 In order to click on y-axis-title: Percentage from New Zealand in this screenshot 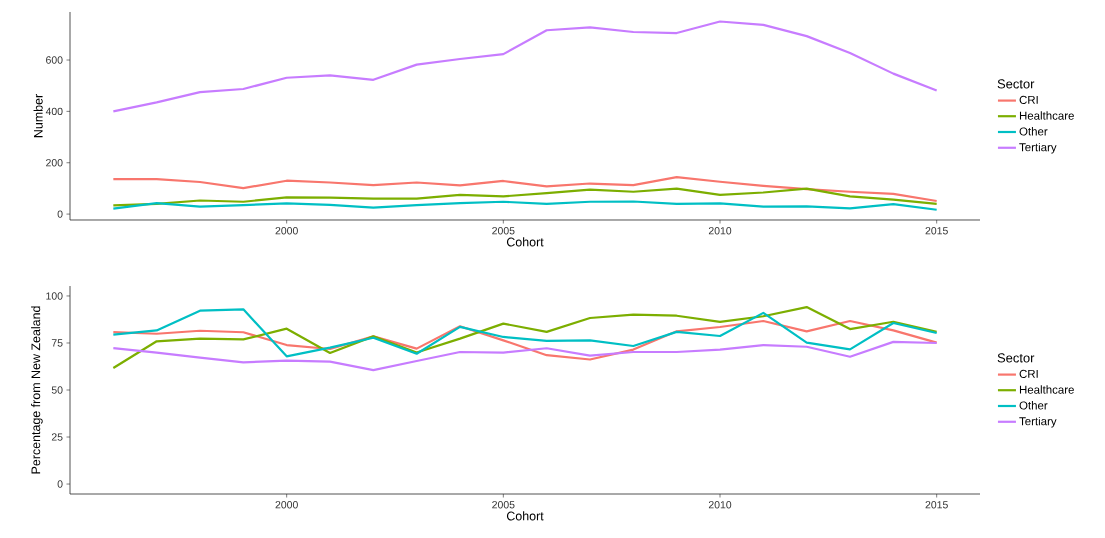, I will do `click(37, 390)`.